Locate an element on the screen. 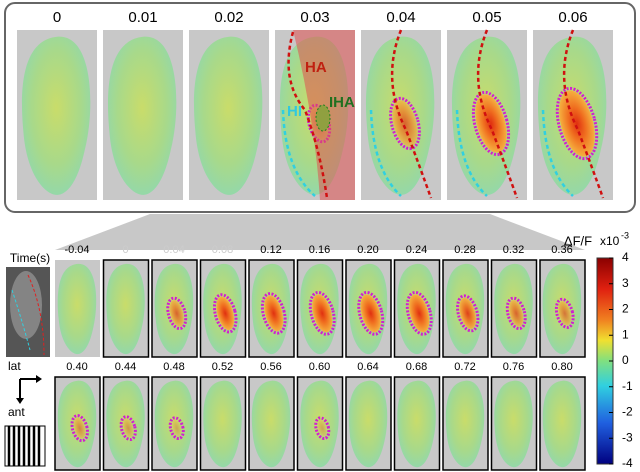 Image resolution: width=640 pixels, height=472 pixels. colorbar-tick-label: 1 is located at coordinates (625, 334).